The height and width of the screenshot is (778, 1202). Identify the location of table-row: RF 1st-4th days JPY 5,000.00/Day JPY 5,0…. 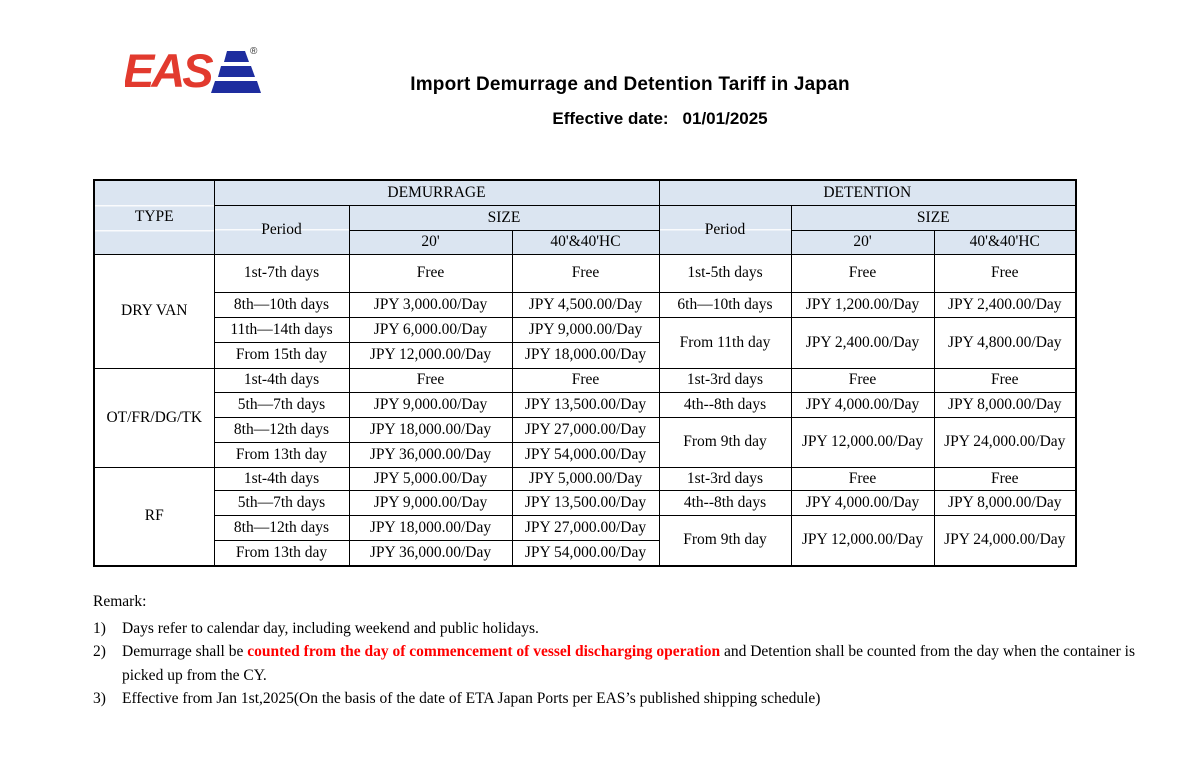
(585, 516).